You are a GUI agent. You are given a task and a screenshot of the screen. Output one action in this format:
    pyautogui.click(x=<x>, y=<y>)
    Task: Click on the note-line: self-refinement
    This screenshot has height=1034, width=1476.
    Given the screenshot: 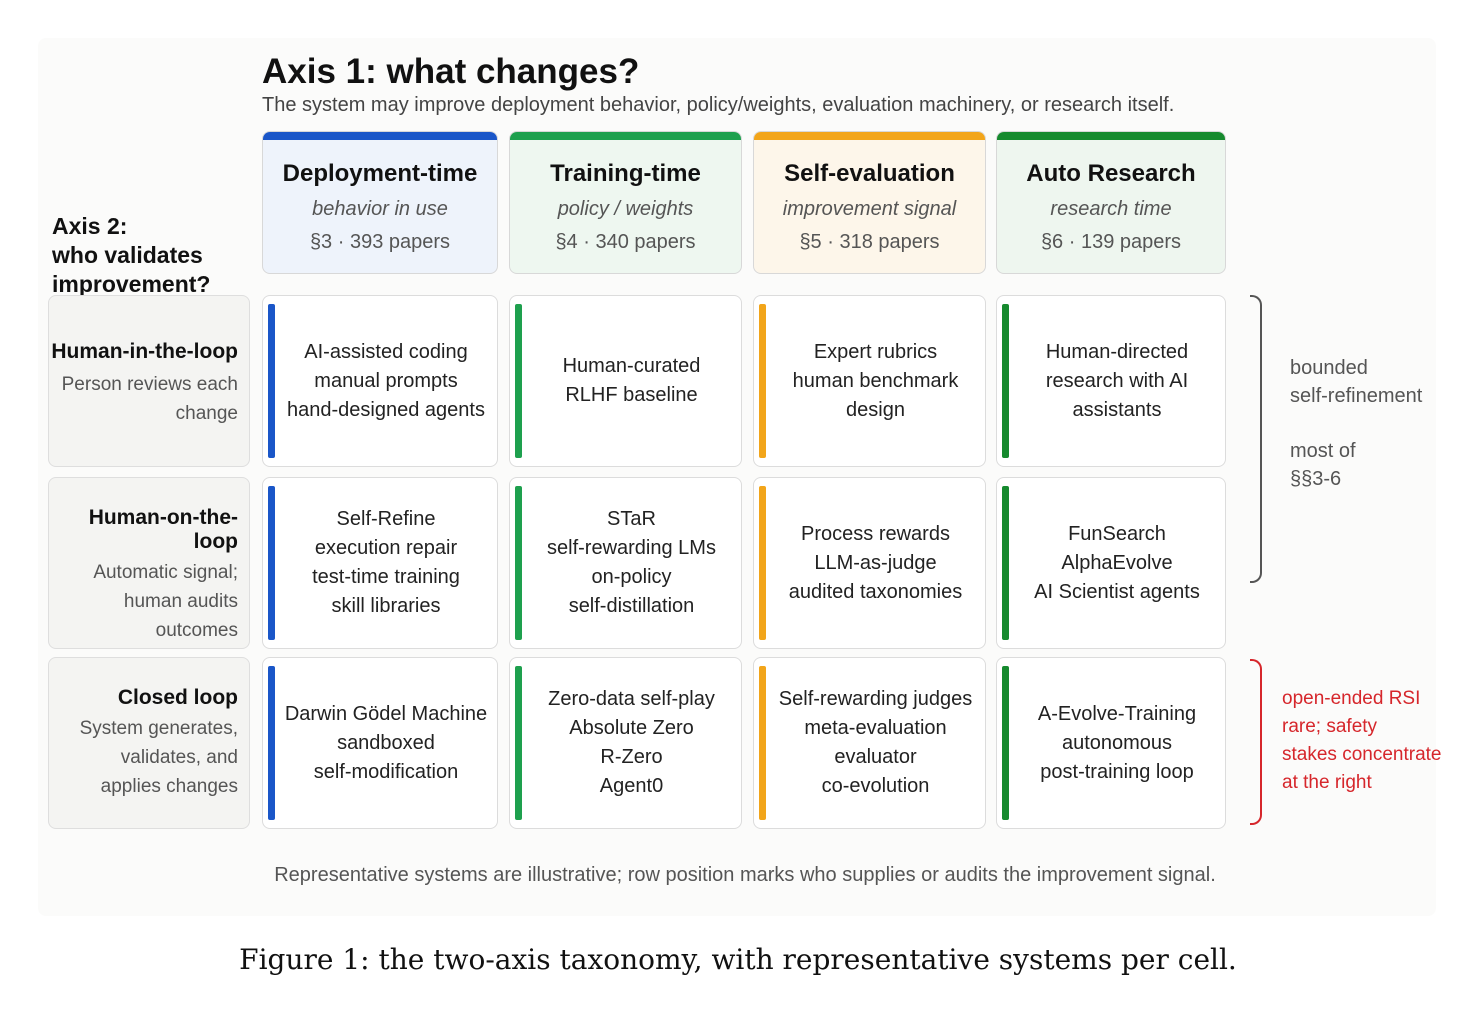 What is the action you would take?
    pyautogui.click(x=1356, y=396)
    